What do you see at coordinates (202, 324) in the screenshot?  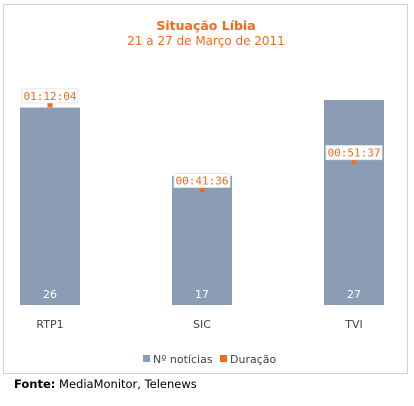 I see `category-label: SIC` at bounding box center [202, 324].